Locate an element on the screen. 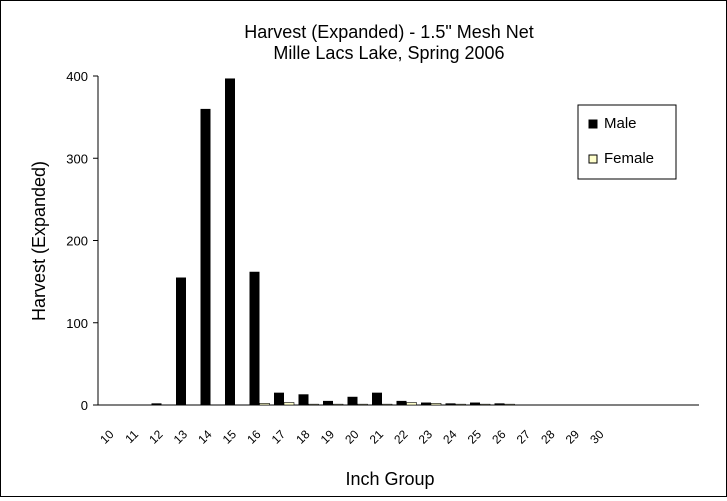 The height and width of the screenshot is (501, 727). x-tick-label: 27 is located at coordinates (524, 437).